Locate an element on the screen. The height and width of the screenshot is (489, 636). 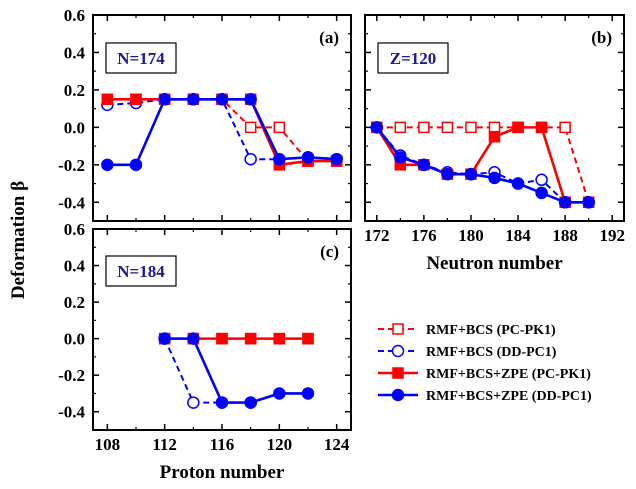
x-tick-label: 124 is located at coordinates (337, 444).